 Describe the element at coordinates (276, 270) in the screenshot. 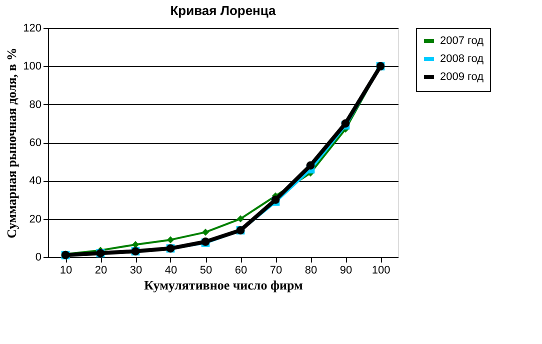

I see `x-tick-label: 70` at that location.